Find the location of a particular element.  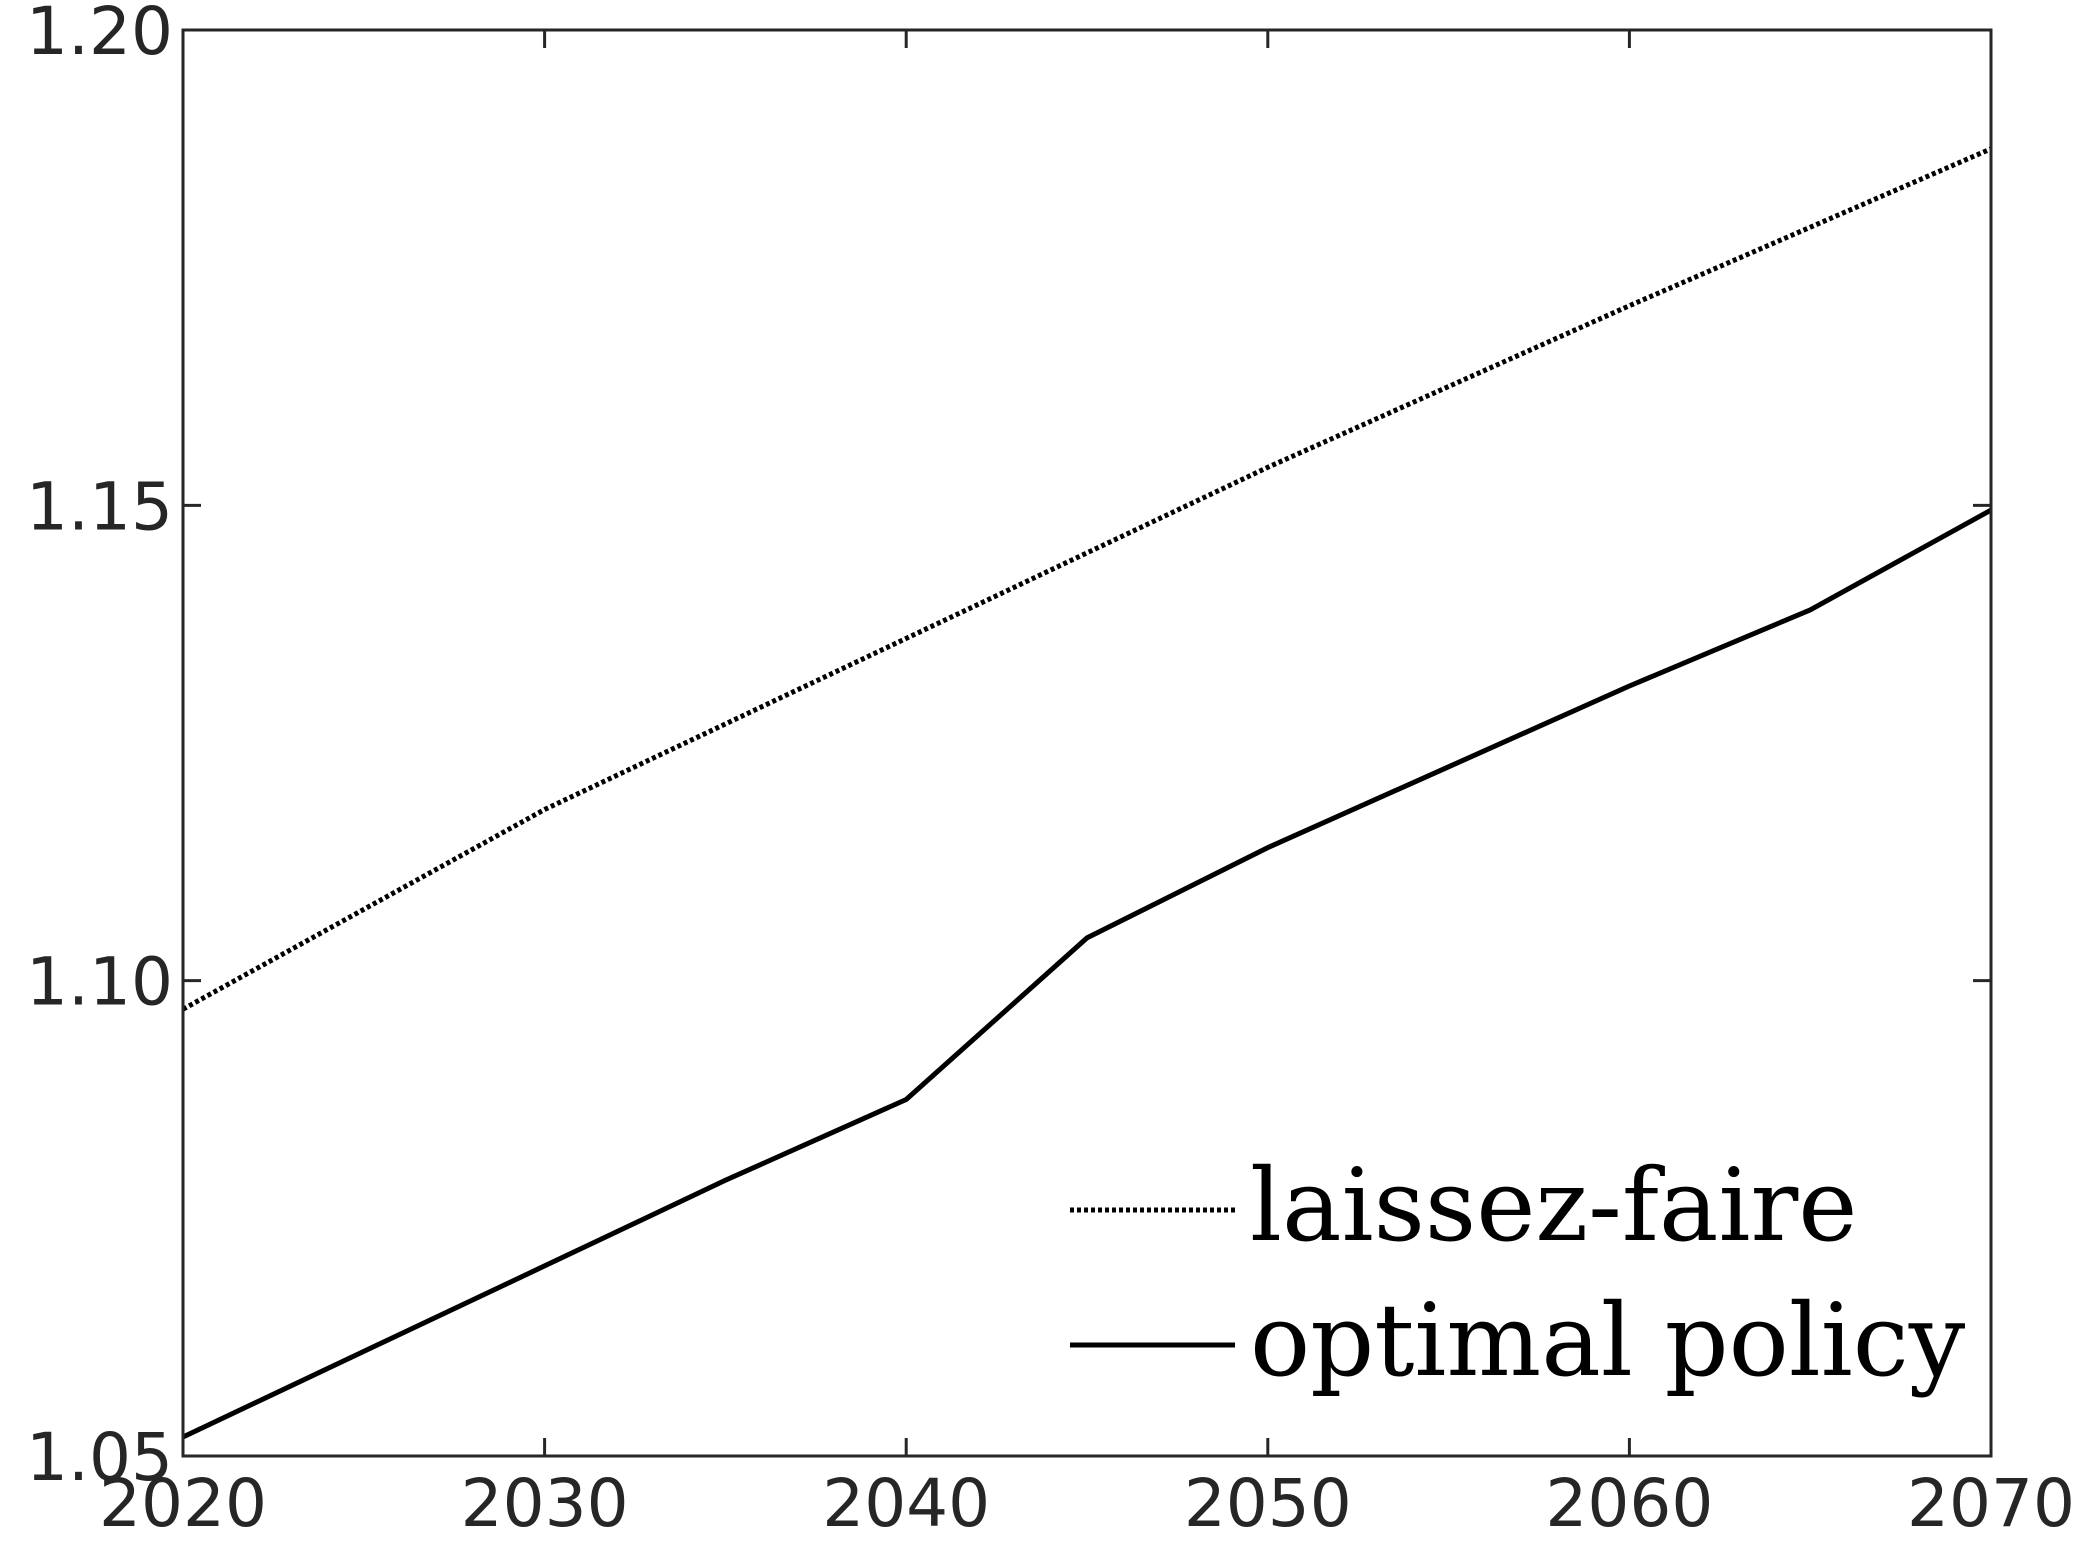

x-tick-label: 2050 is located at coordinates (1268, 1503).